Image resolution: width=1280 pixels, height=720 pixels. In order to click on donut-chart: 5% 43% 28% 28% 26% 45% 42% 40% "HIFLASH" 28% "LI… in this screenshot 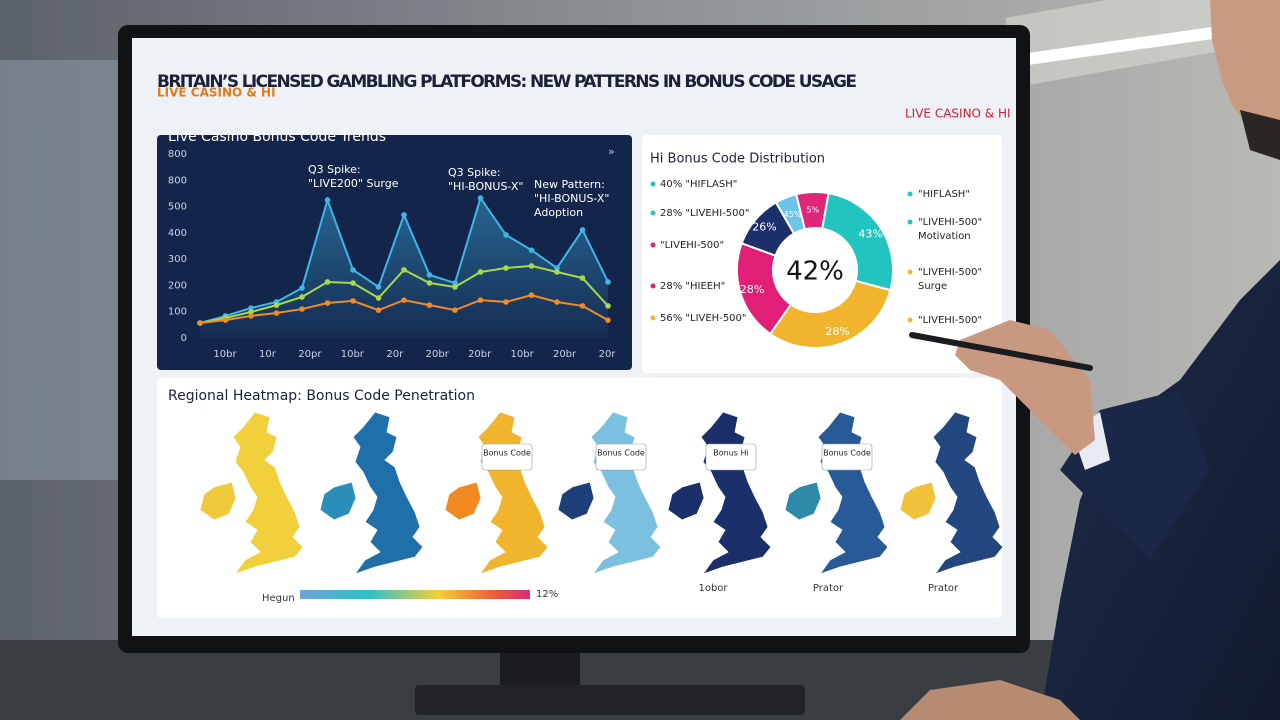, I will do `click(816, 264)`.